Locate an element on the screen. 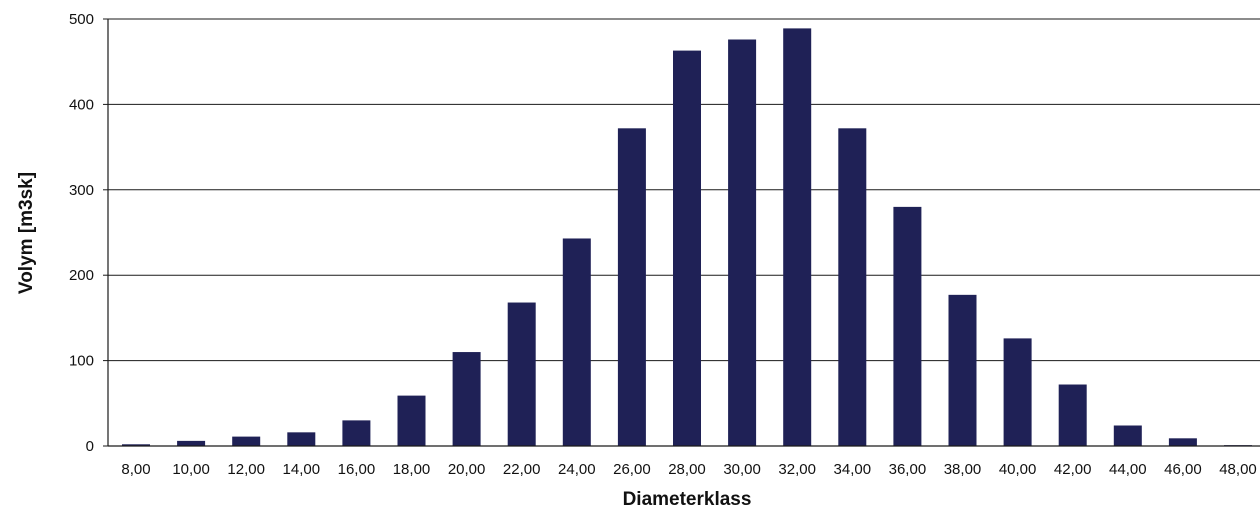  x-tick-label: 44,00 is located at coordinates (1128, 469).